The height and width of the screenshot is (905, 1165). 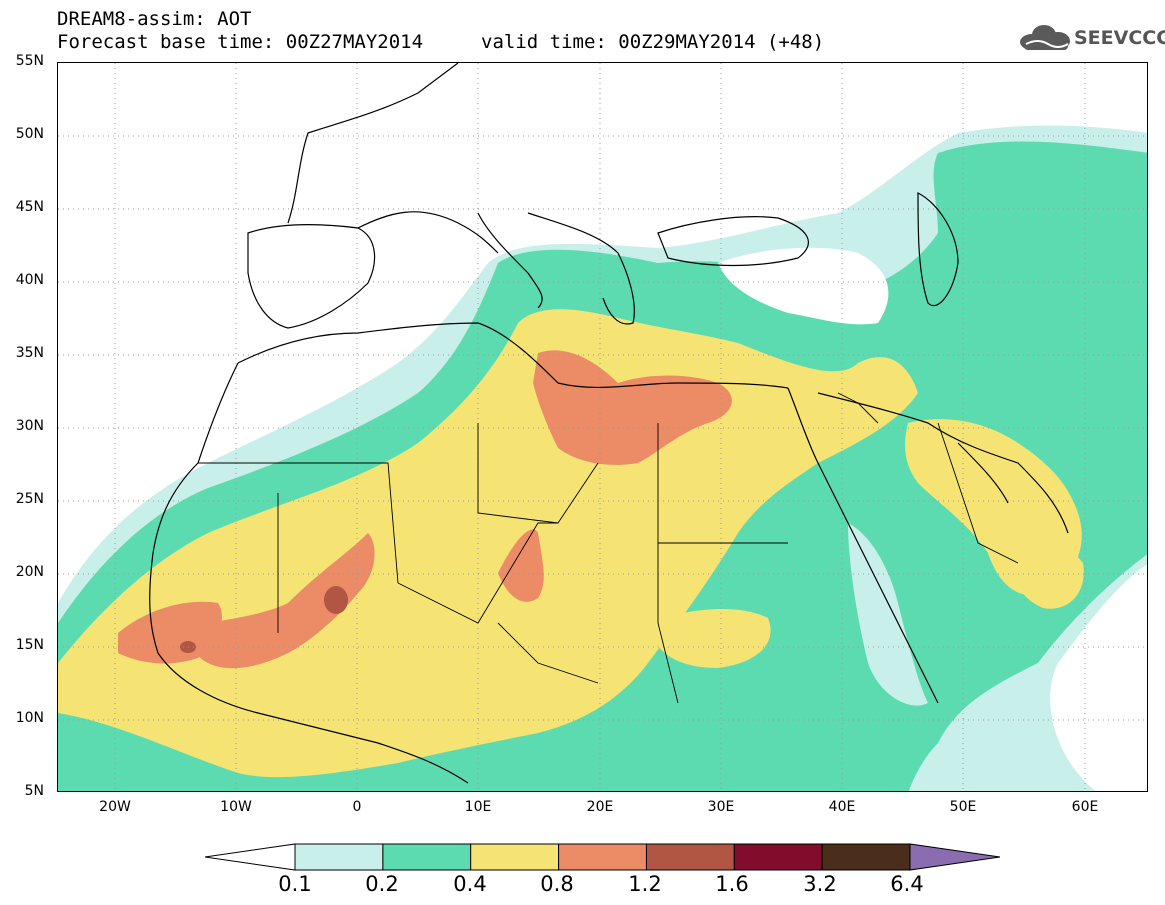 What do you see at coordinates (29, 718) in the screenshot?
I see `lat-label-10n: 10N` at bounding box center [29, 718].